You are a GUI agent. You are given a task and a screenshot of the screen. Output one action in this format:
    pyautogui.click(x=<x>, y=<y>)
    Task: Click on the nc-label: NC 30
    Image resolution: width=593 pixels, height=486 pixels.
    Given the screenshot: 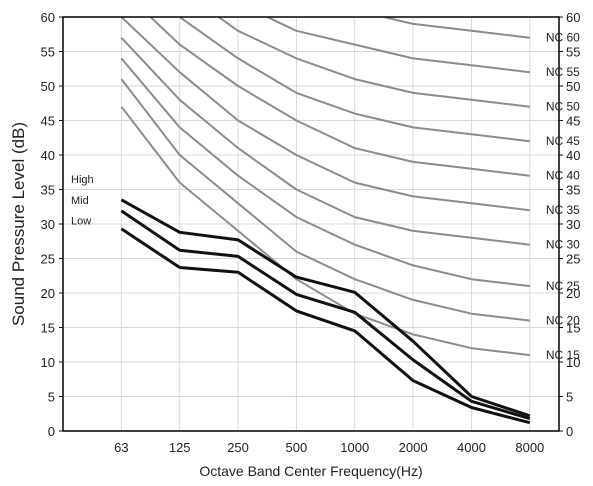 What is the action you would take?
    pyautogui.click(x=563, y=245)
    